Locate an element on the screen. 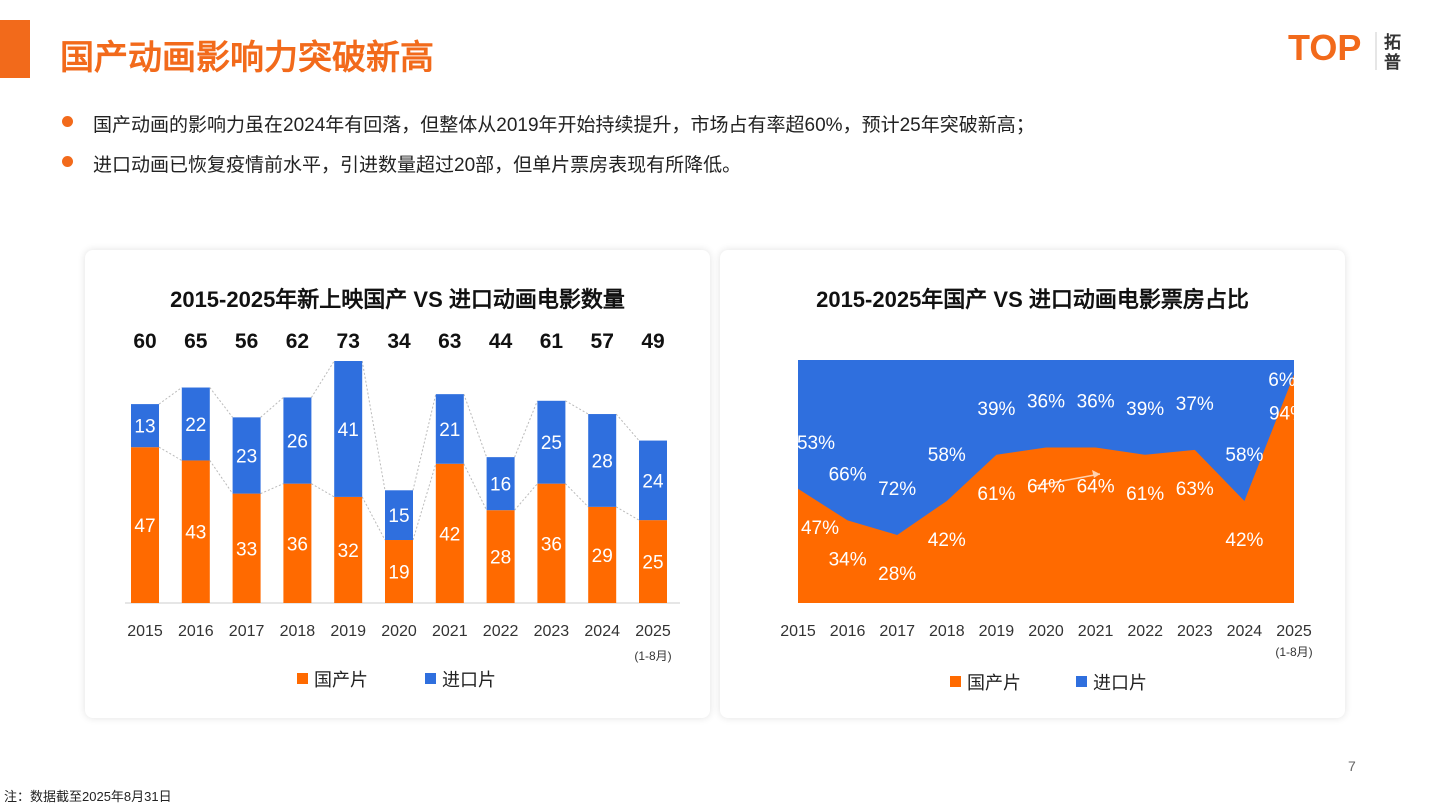 This screenshot has height=812, width=1440. data-label: 22 is located at coordinates (195, 425).